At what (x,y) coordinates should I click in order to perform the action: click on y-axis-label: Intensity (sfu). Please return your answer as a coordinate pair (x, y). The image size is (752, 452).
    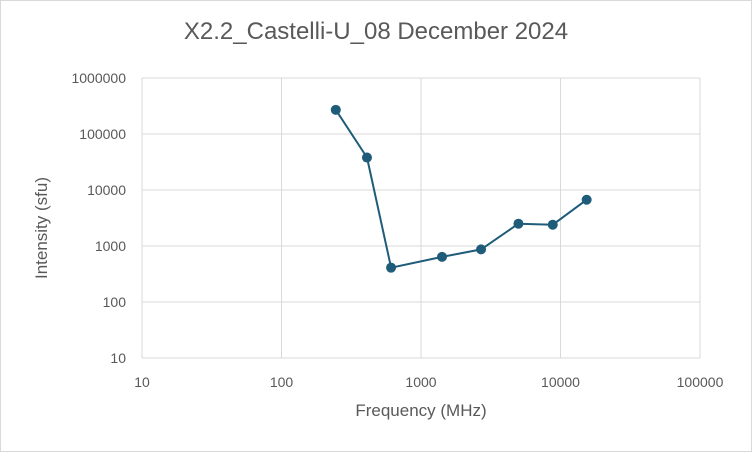
    Looking at the image, I should click on (41, 228).